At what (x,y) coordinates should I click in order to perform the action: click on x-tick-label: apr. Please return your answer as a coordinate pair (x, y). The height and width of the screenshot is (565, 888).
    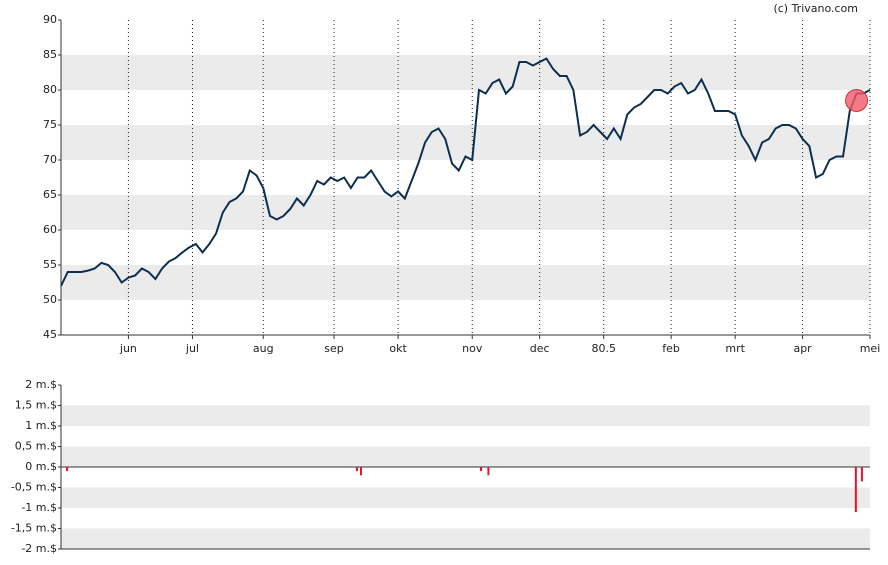
    Looking at the image, I should click on (802, 348).